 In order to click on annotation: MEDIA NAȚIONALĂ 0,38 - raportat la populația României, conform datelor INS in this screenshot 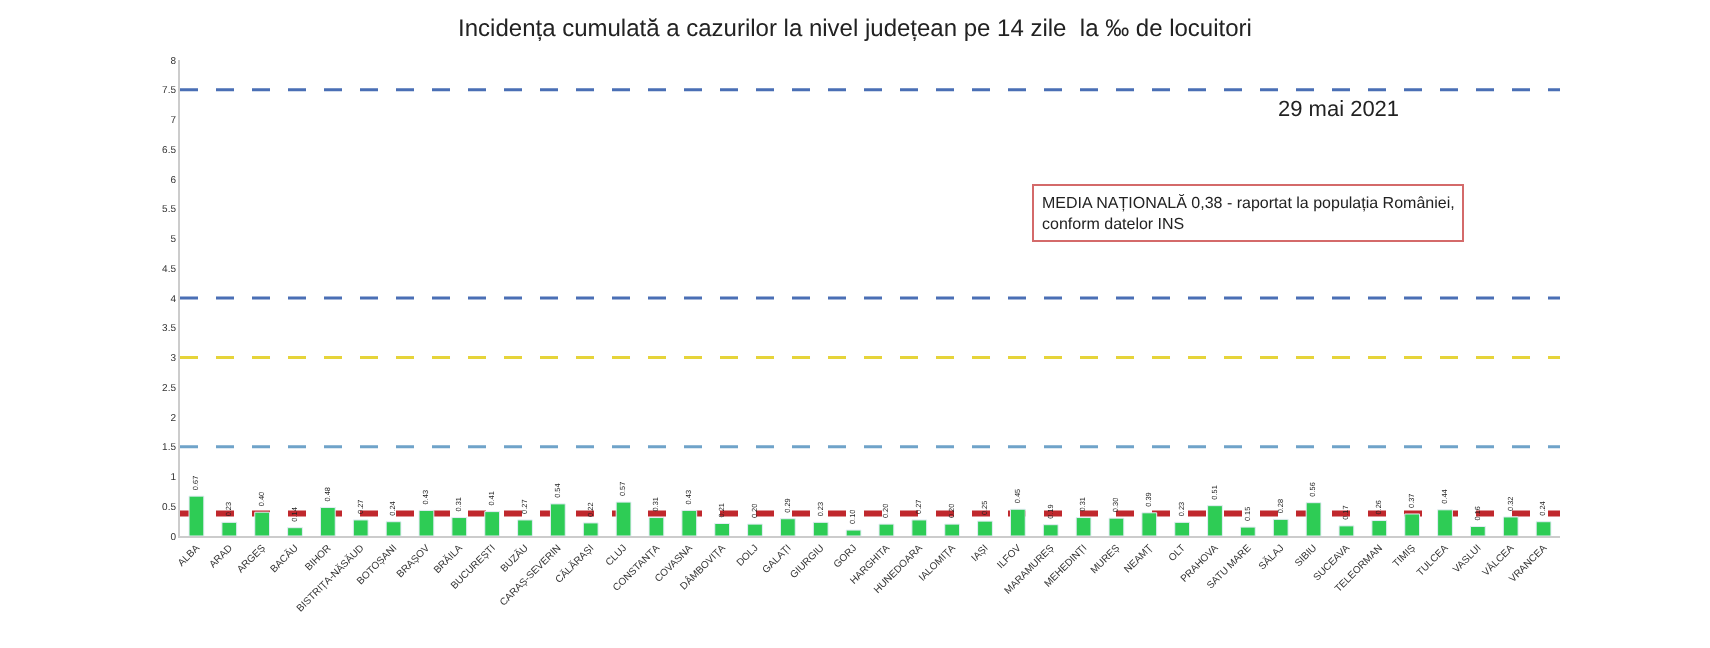, I will do `click(1248, 213)`.